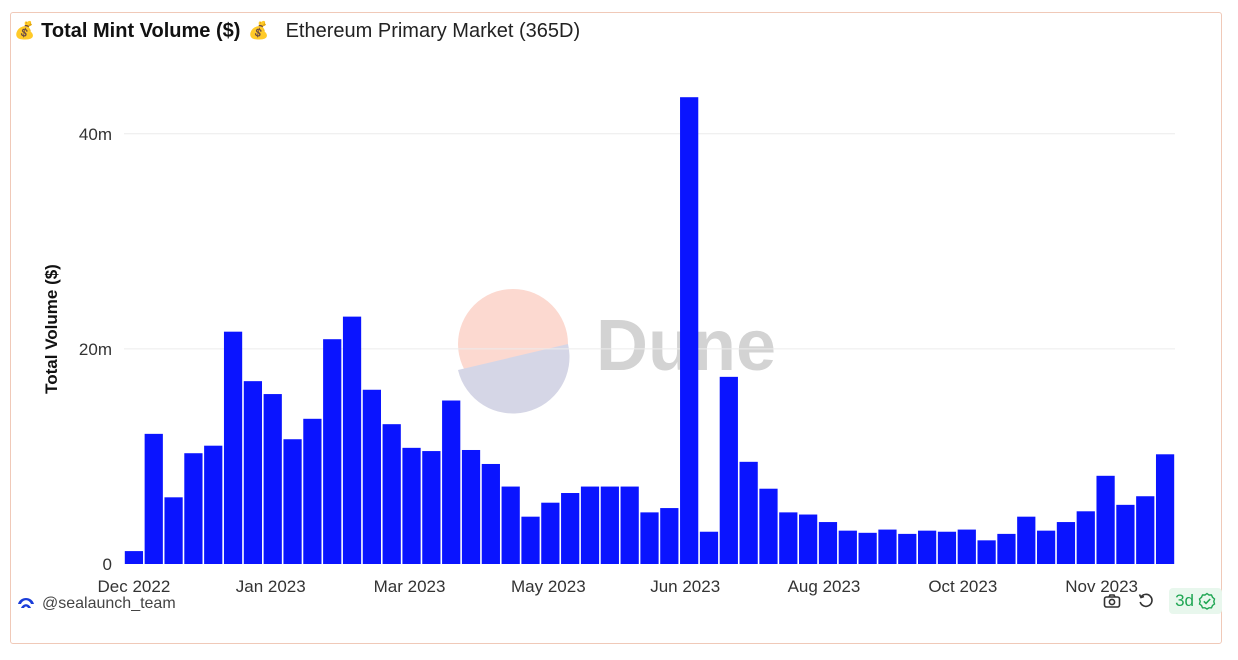  What do you see at coordinates (95, 134) in the screenshot?
I see `y-tick-label: 40m` at bounding box center [95, 134].